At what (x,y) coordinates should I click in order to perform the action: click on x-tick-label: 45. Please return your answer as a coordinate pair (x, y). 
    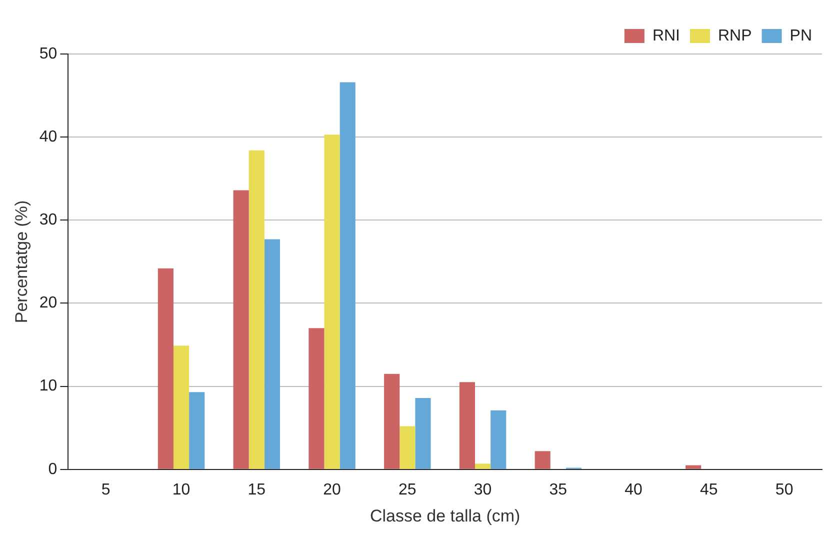
    Looking at the image, I should click on (709, 489).